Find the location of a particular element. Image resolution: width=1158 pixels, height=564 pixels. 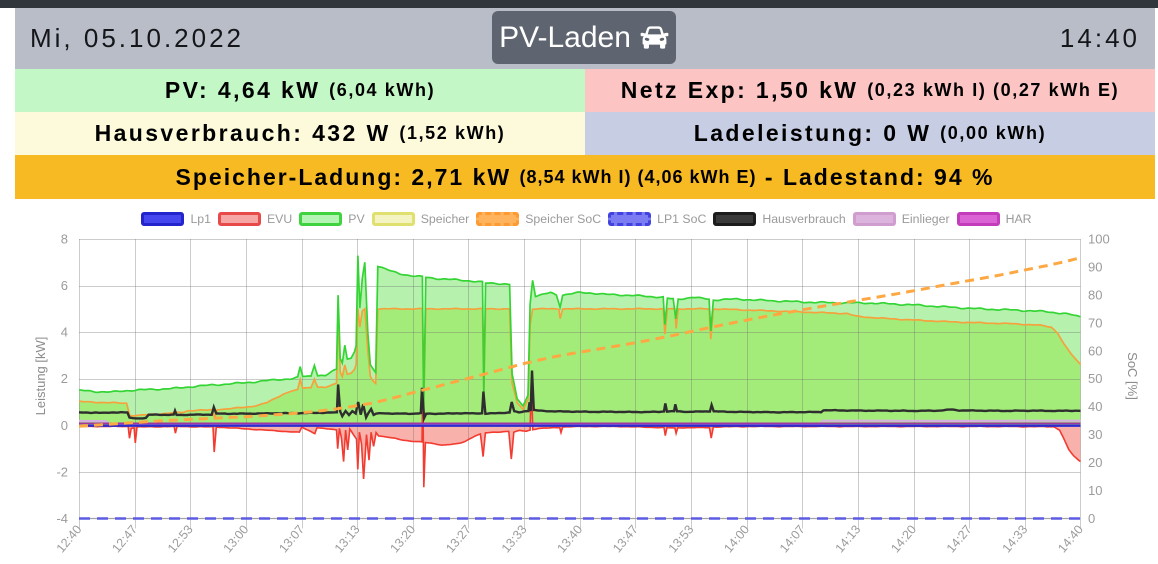

svg-text: 20 is located at coordinates (1095, 462).